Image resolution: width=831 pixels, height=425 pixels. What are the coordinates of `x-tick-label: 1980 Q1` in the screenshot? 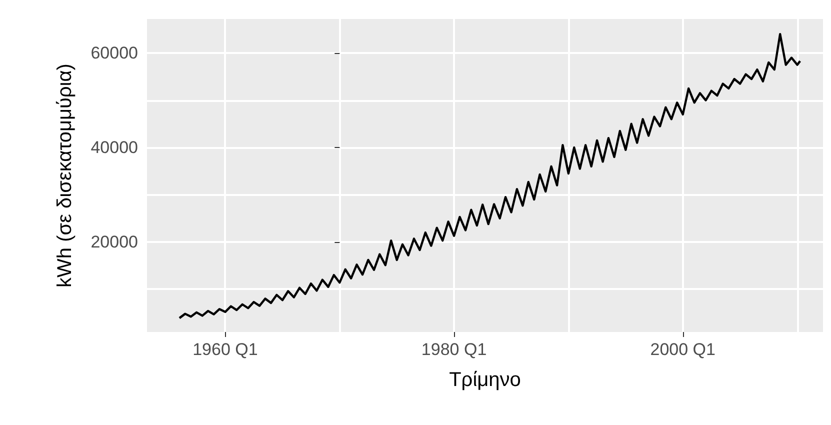 It's located at (454, 349).